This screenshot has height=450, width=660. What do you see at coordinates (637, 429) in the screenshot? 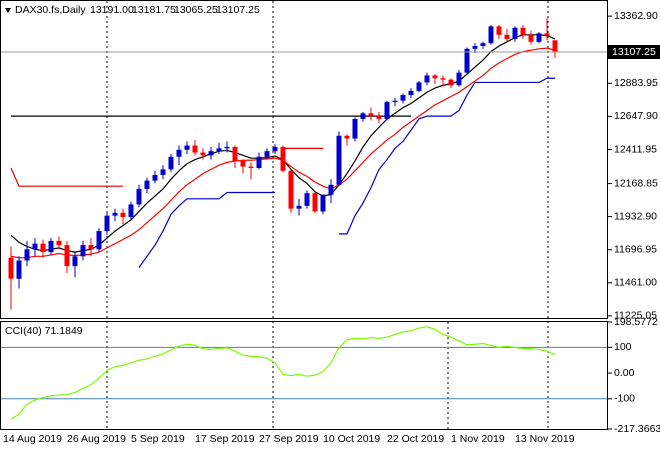
I see `y-tick-label: -217.3663` at bounding box center [637, 429].